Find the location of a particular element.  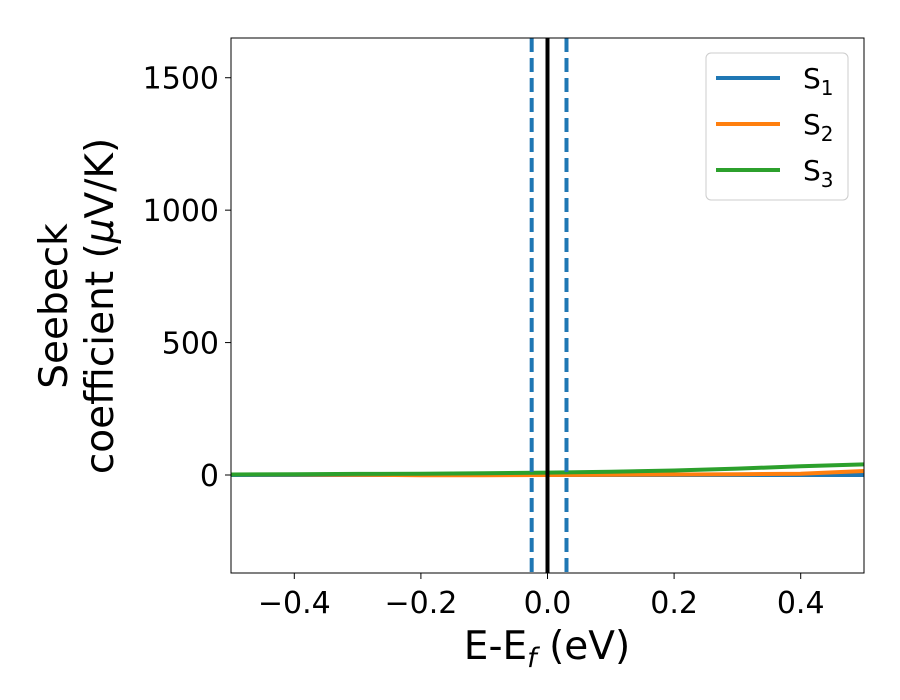

legend-label-S1: S1 is located at coordinates (818, 81).